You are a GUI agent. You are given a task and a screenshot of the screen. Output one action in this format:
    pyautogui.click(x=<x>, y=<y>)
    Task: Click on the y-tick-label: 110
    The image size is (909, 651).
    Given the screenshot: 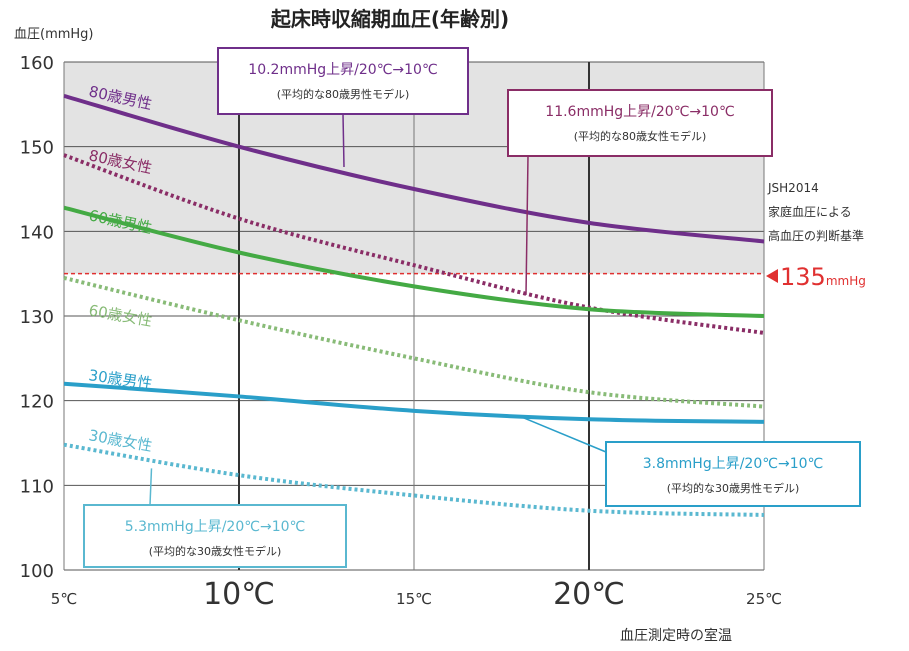 What is the action you would take?
    pyautogui.click(x=37, y=486)
    